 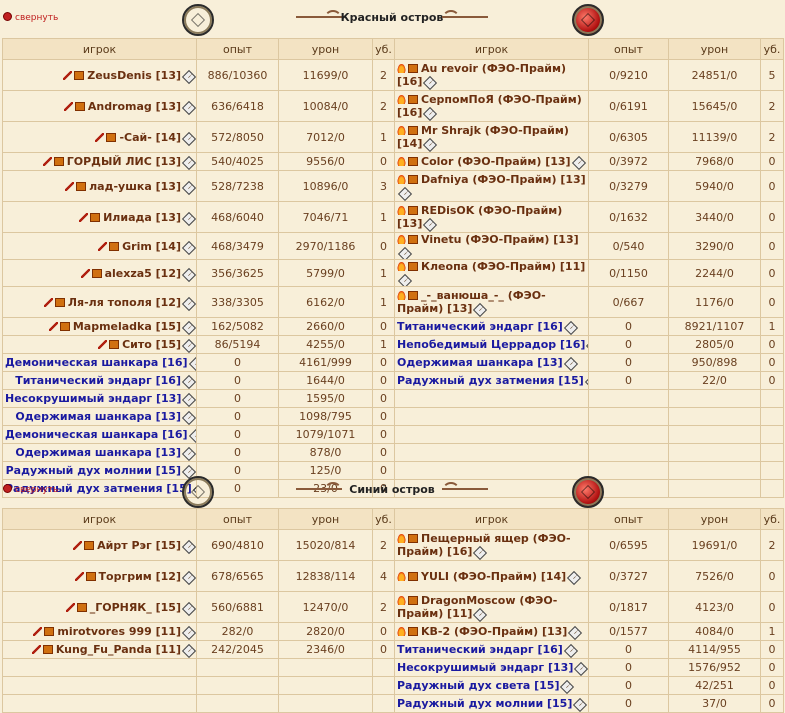 I want to click on collapse-red-link: свернуть, so click(x=30, y=17).